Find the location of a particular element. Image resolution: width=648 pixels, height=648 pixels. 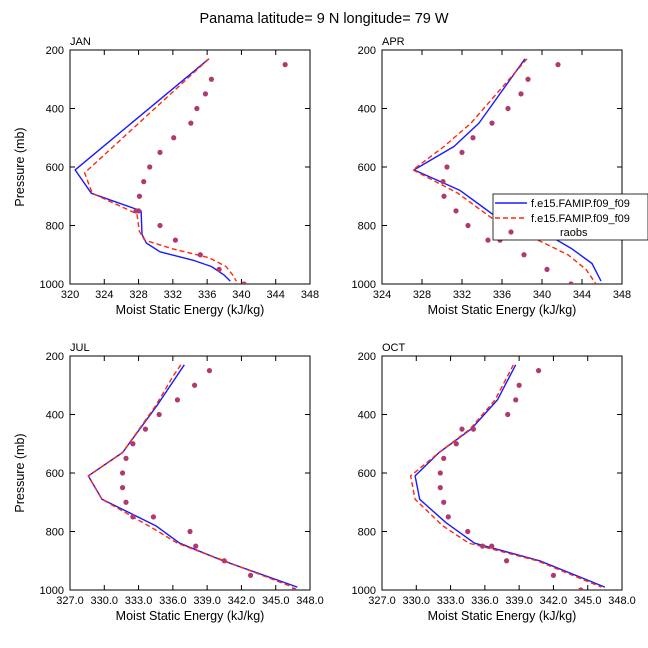

panel-label: JAN is located at coordinates (80, 42).